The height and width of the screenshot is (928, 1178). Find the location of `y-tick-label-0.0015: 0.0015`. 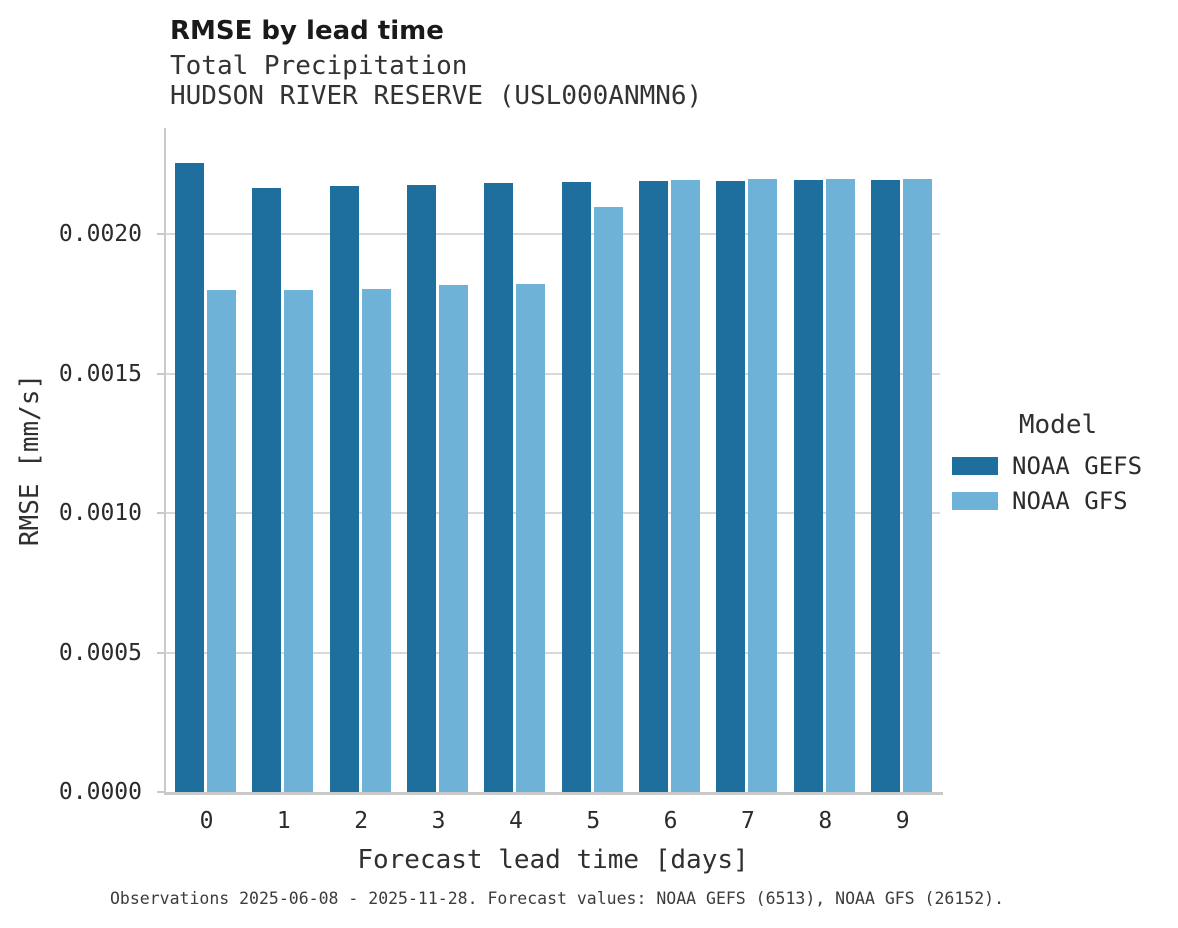

y-tick-label-0.0015: 0.0015 is located at coordinates (100, 373).